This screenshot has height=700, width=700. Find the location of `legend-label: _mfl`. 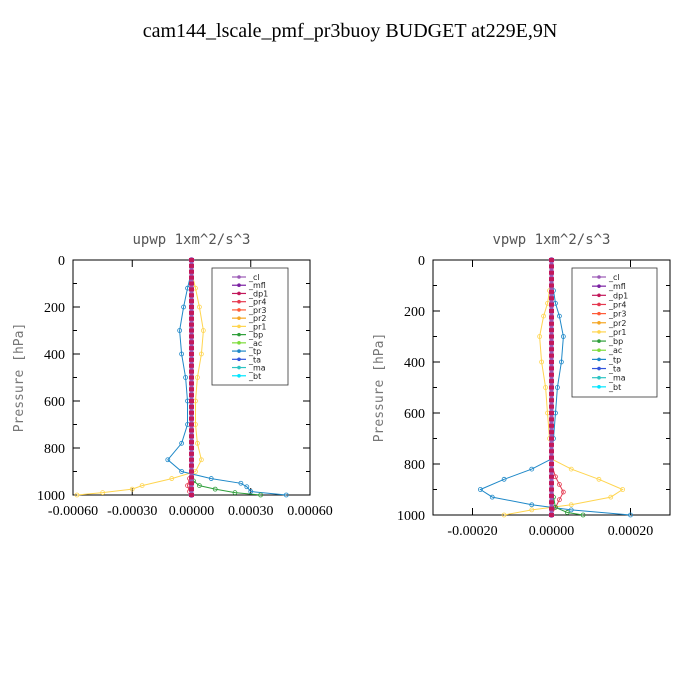

legend-label: _mfl is located at coordinates (617, 286).